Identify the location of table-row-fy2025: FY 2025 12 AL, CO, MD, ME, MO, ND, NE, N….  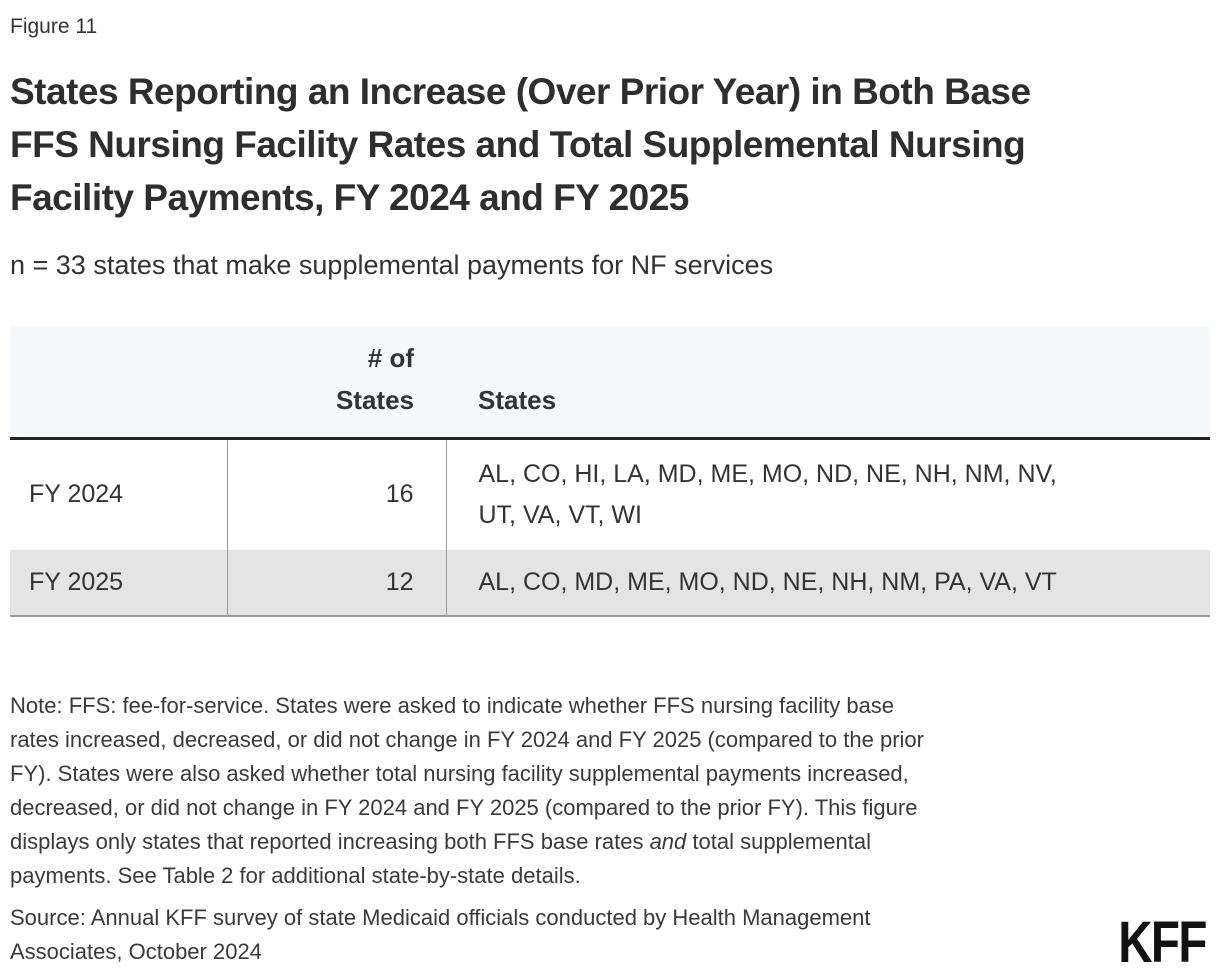
(610, 583).